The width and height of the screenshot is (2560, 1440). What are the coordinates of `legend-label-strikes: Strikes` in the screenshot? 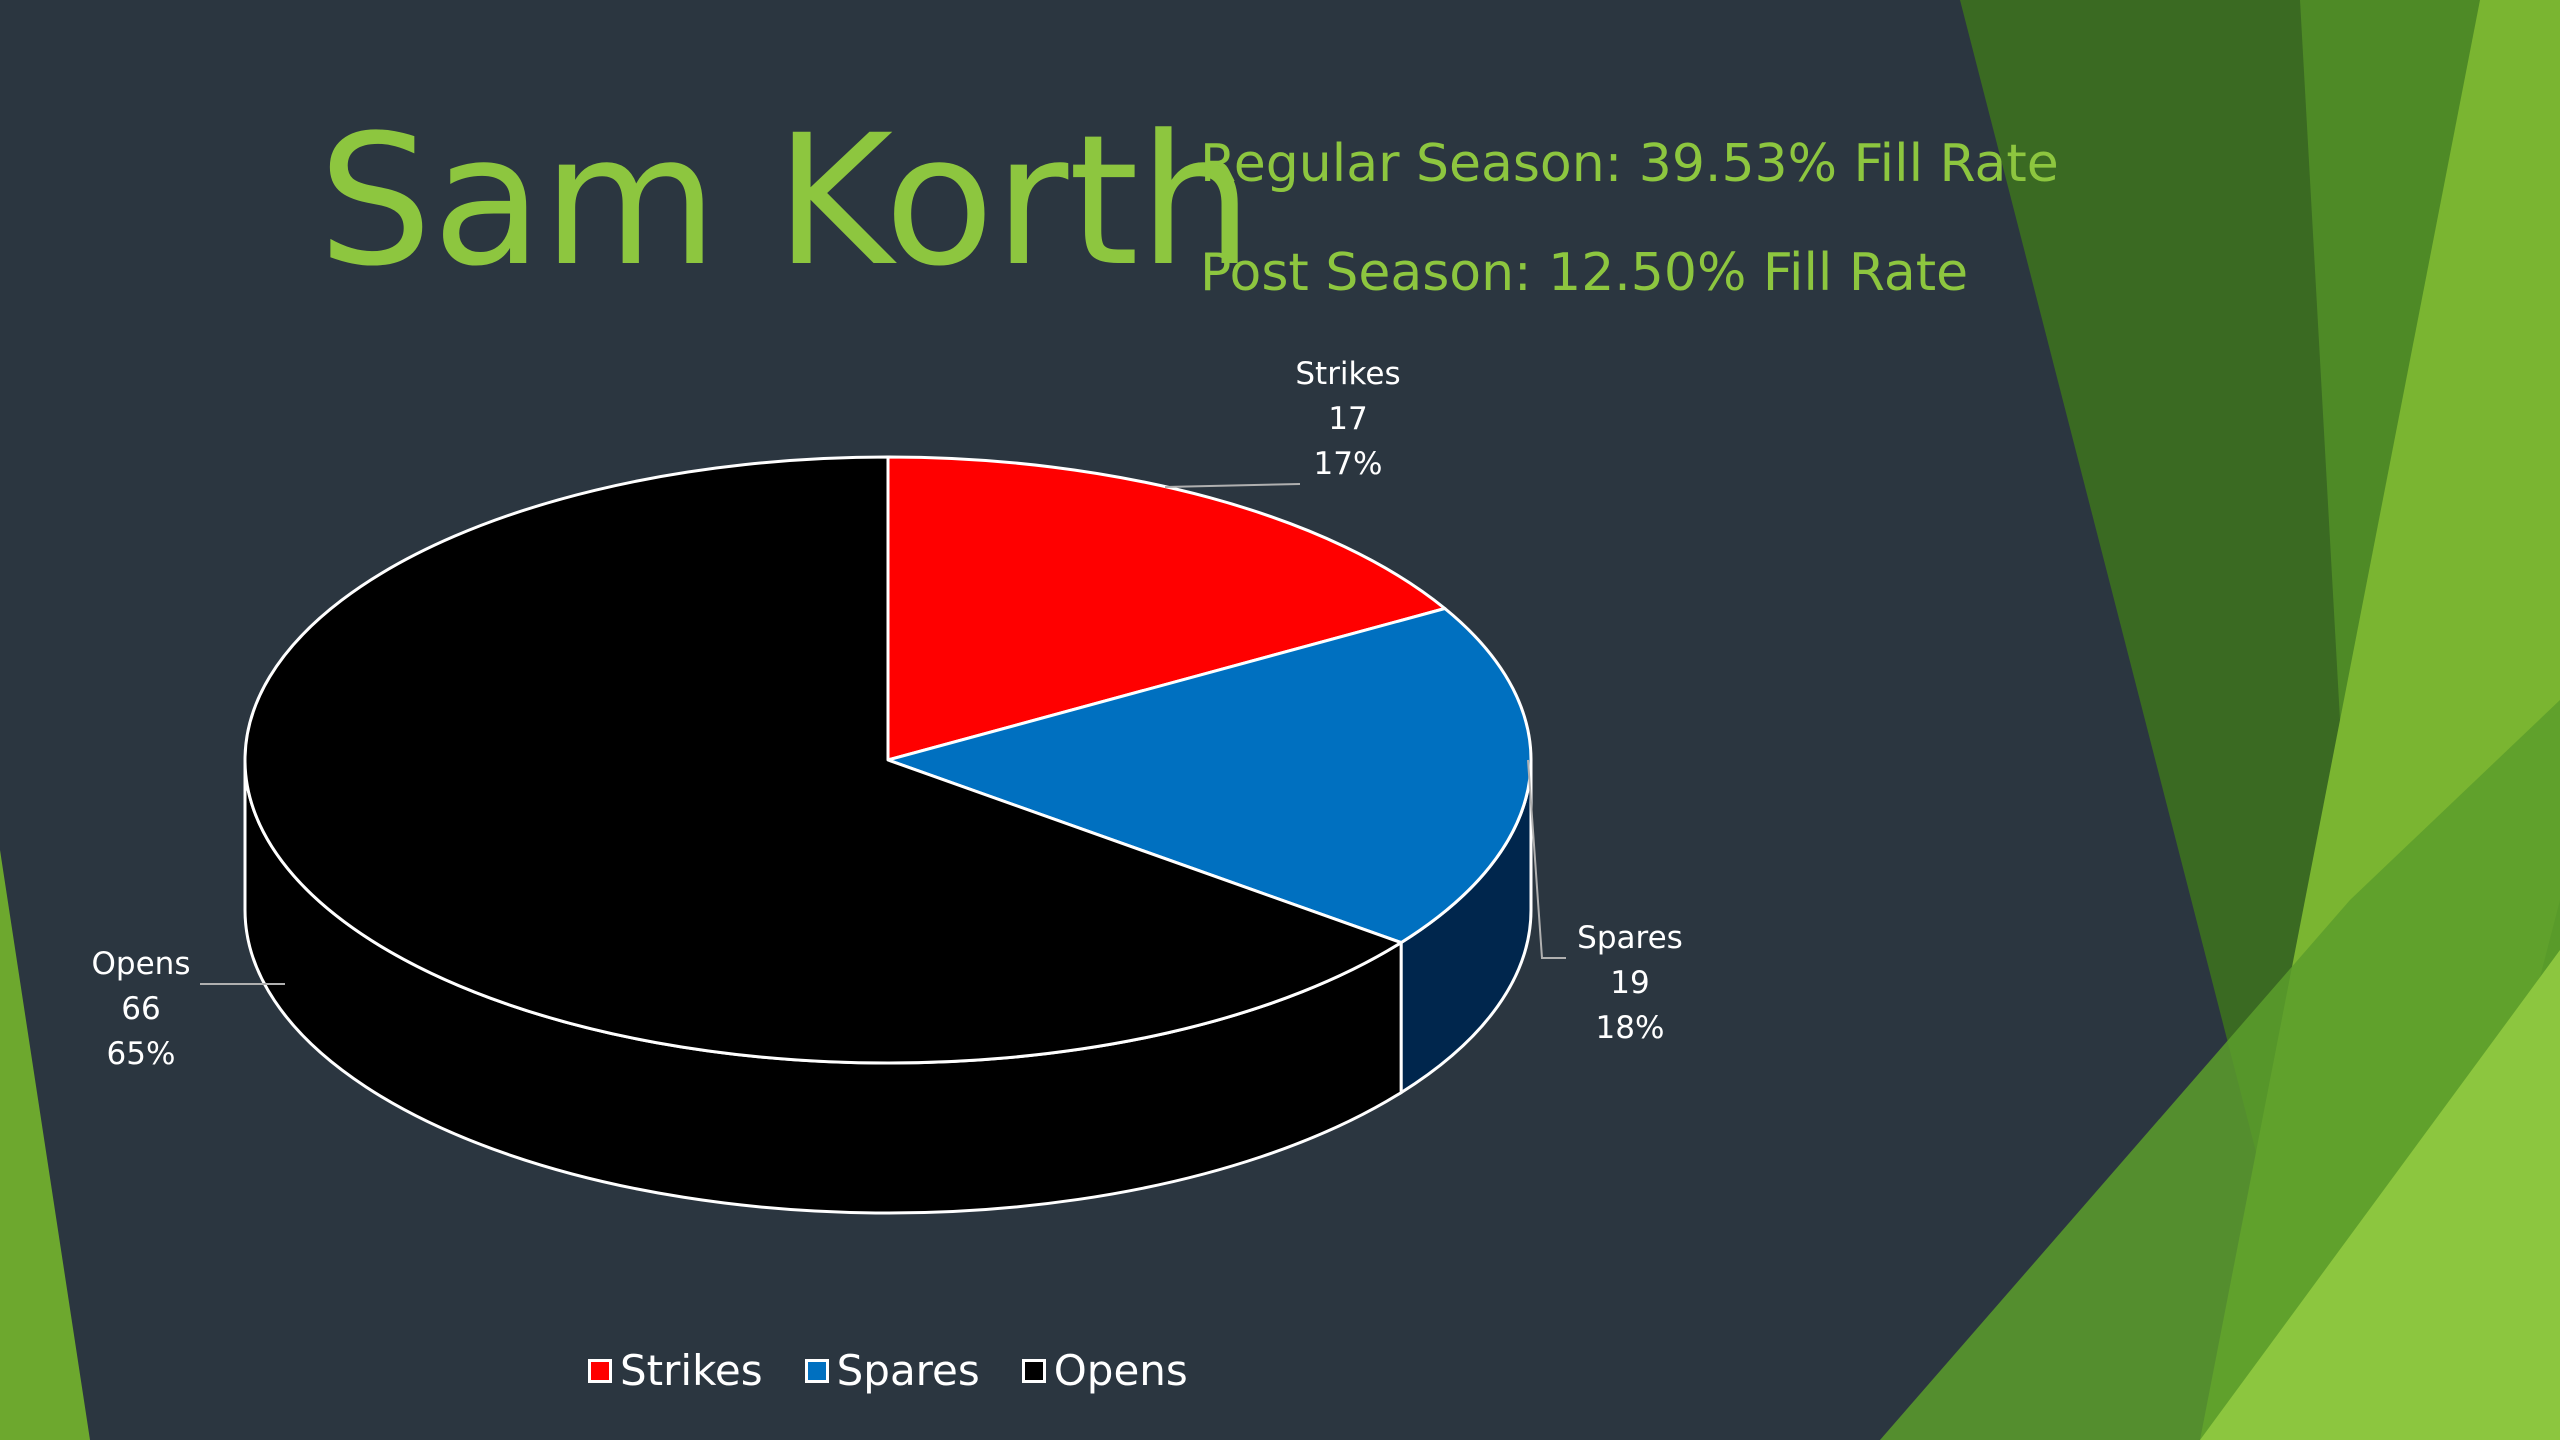 It's located at (691, 1370).